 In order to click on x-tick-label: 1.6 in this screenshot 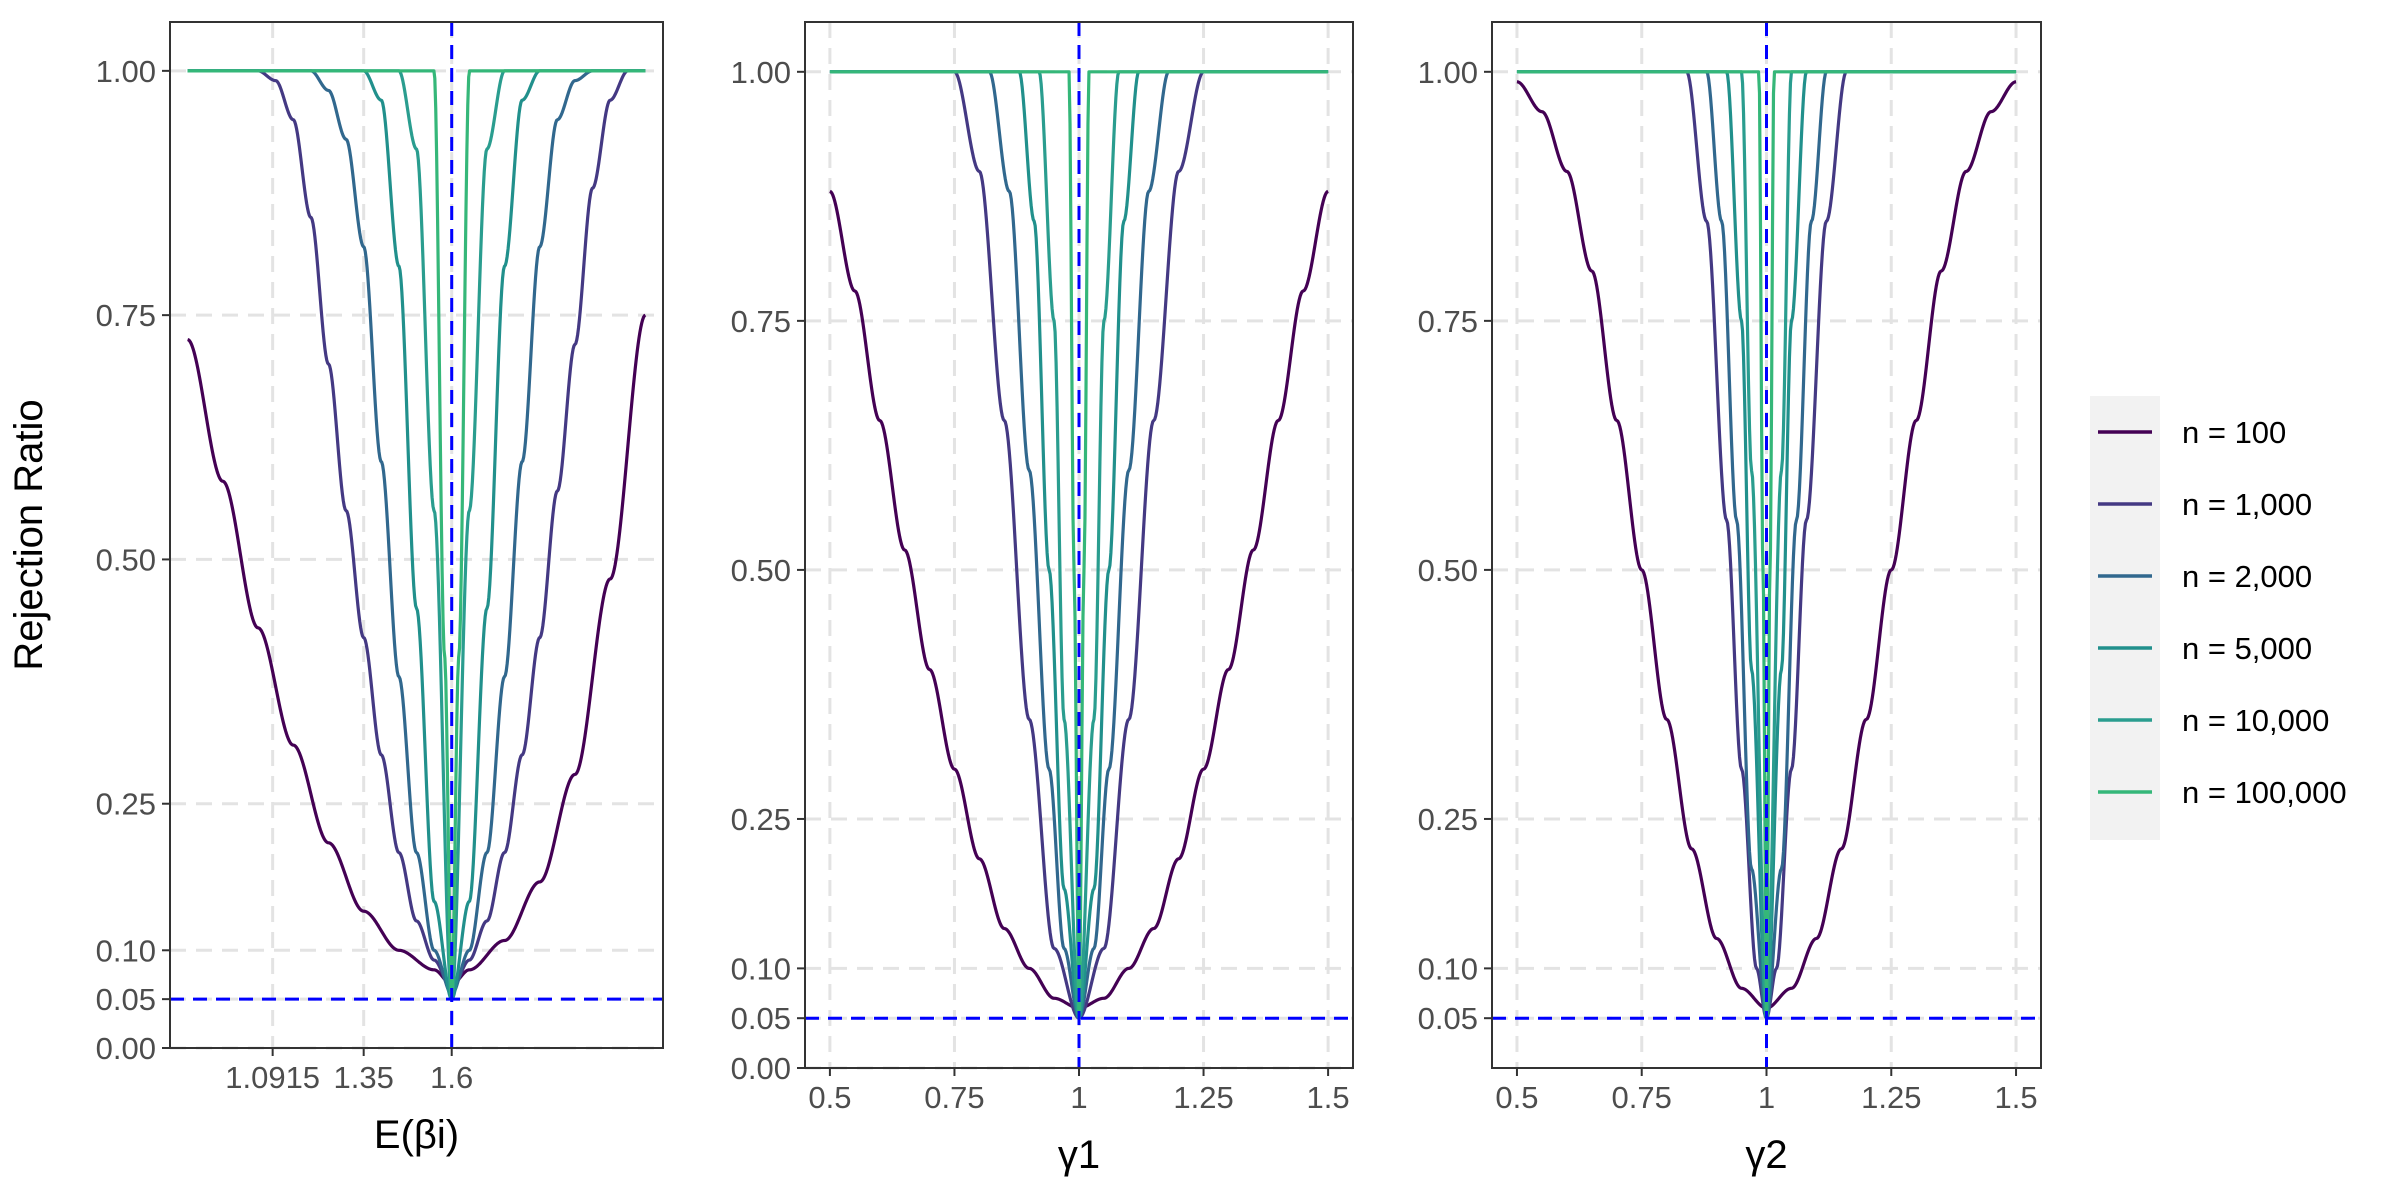, I will do `click(451, 1077)`.